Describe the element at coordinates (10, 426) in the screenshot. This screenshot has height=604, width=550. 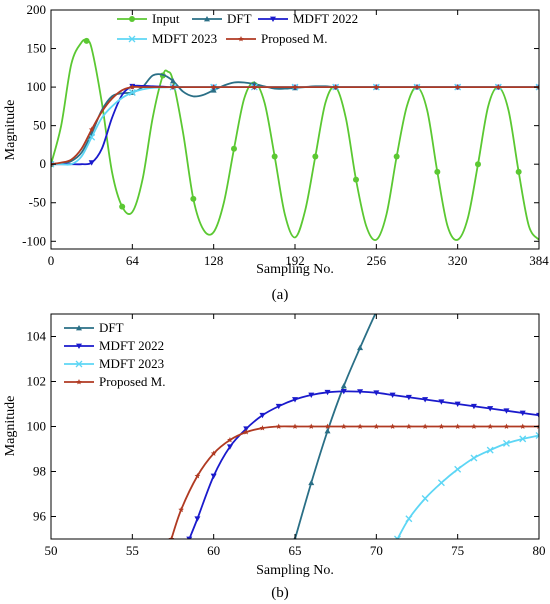
I see `panel-b-ylabel: Magnitude` at that location.